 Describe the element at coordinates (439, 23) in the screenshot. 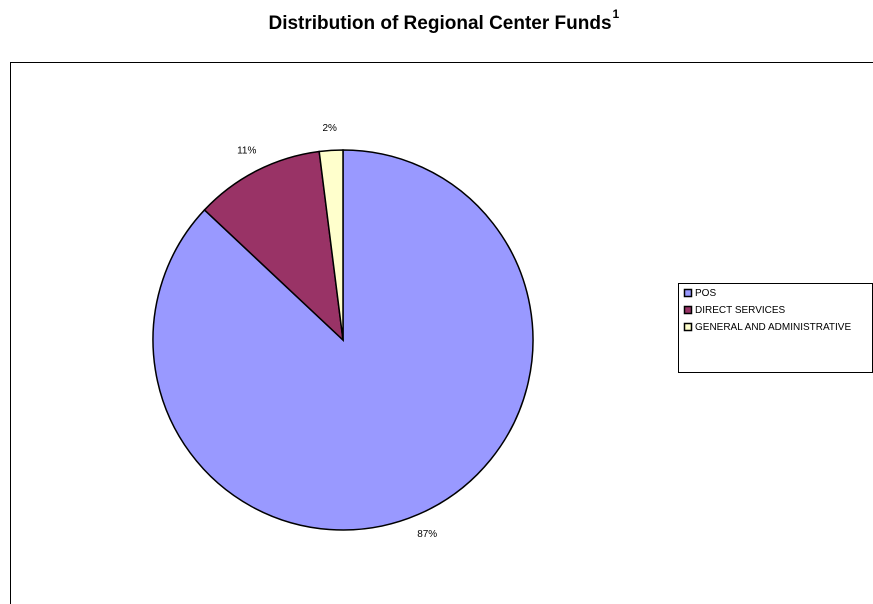

I see `chart-title: Distribution of Regional Center Funds` at that location.